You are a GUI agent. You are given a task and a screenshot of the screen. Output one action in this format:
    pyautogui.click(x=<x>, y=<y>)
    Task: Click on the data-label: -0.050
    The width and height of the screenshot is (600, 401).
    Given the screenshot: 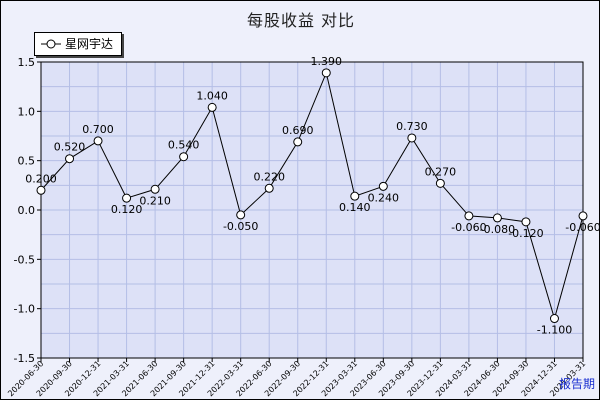 What is the action you would take?
    pyautogui.click(x=240, y=226)
    